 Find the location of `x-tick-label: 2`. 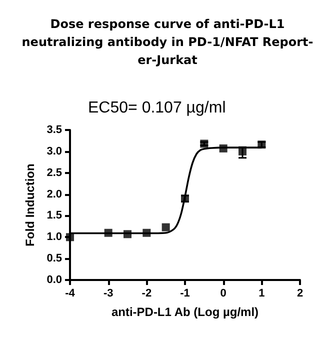

x-tick-label: 2 is located at coordinates (300, 294).